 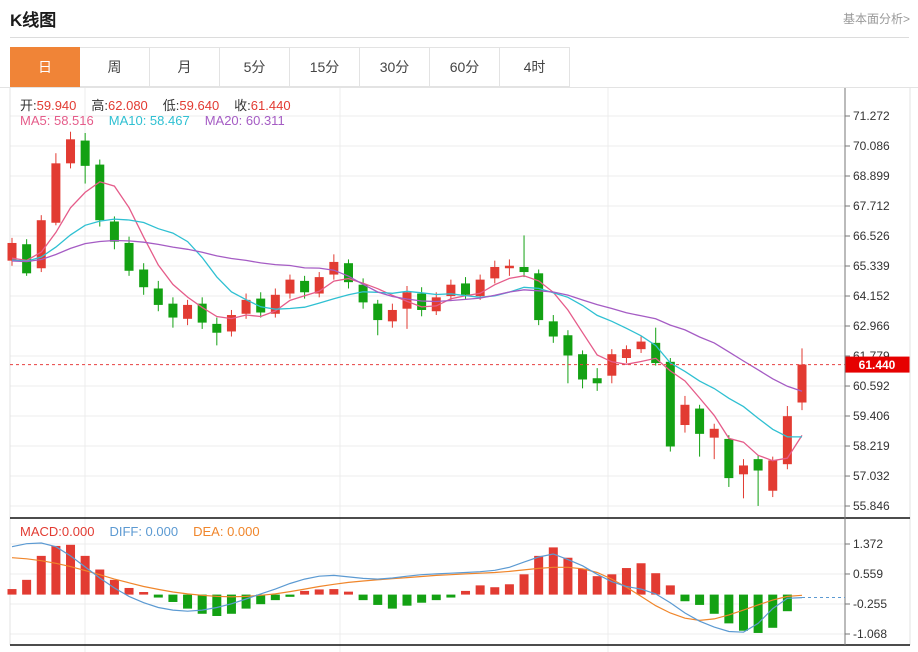 I want to click on tab-timeframe-0: 日, so click(x=45, y=67).